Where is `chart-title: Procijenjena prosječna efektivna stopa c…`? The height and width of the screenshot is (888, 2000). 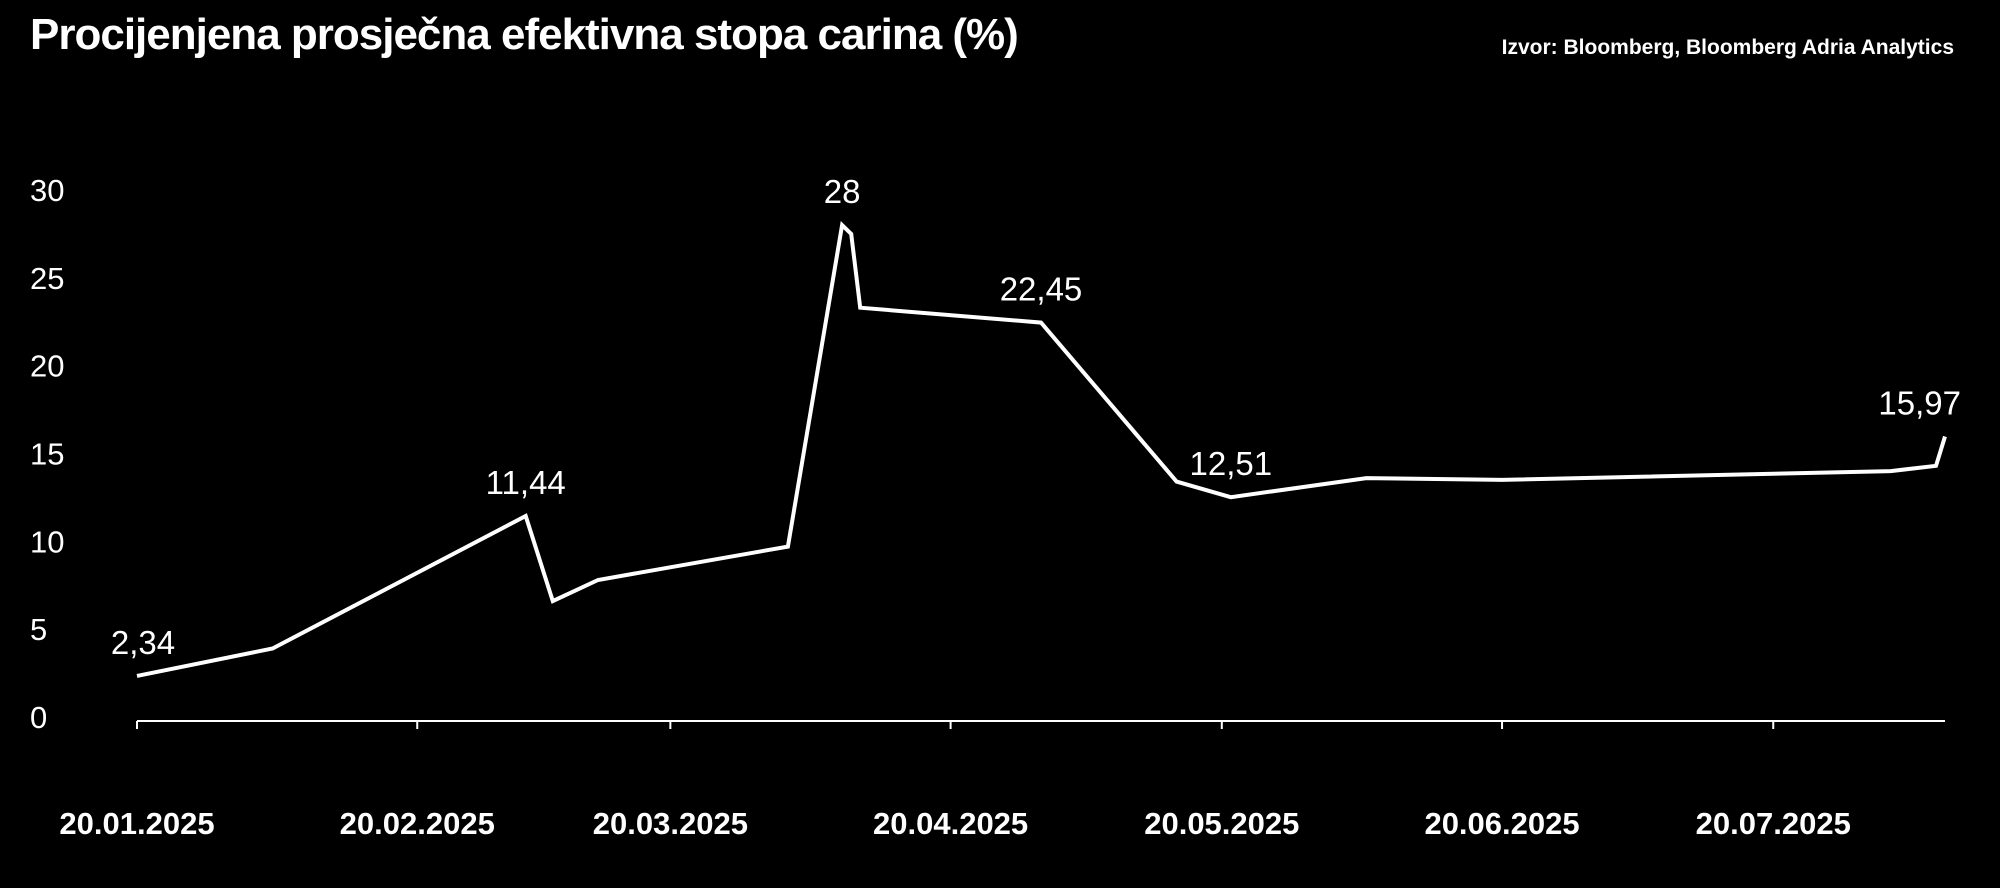 chart-title: Procijenjena prosječna efektivna stopa c… is located at coordinates (524, 34).